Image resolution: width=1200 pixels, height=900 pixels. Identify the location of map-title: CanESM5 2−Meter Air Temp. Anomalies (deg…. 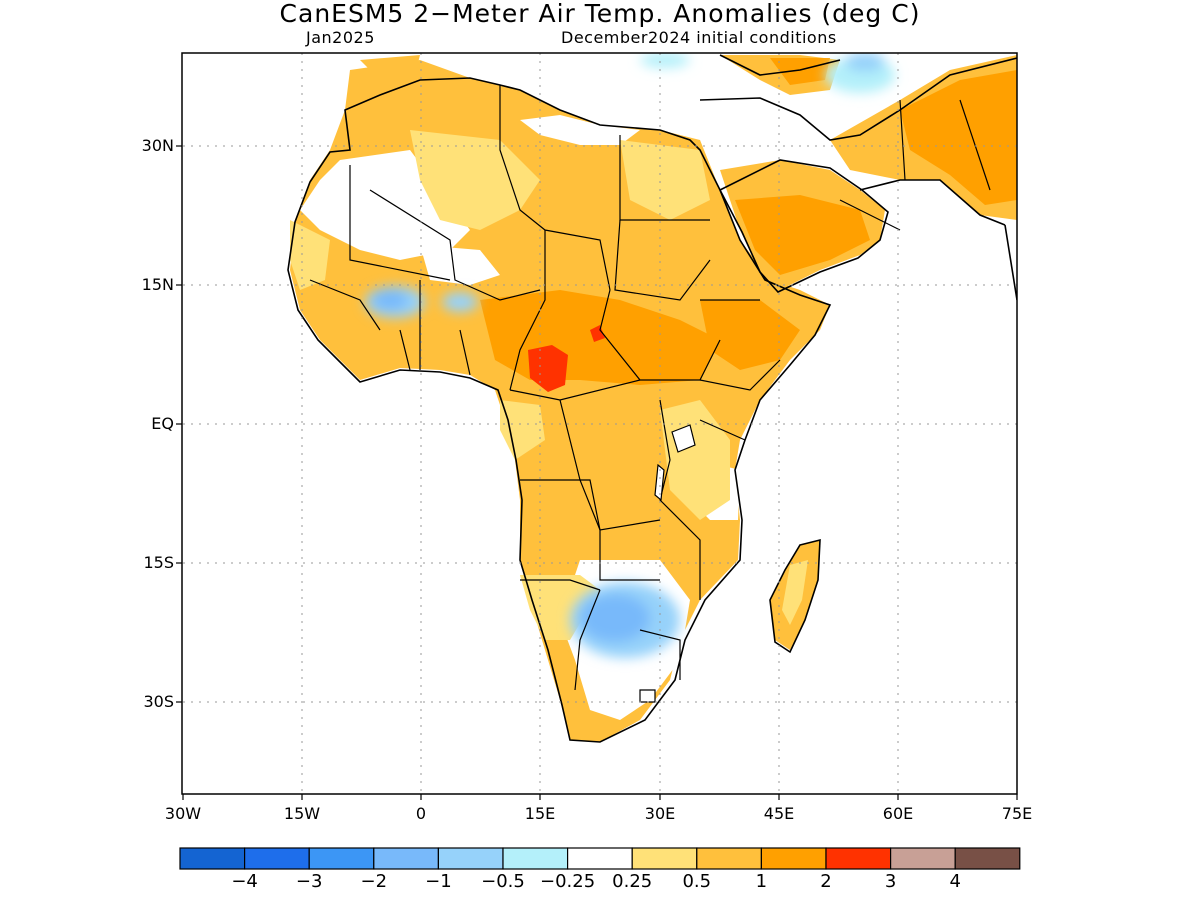
(600, 14).